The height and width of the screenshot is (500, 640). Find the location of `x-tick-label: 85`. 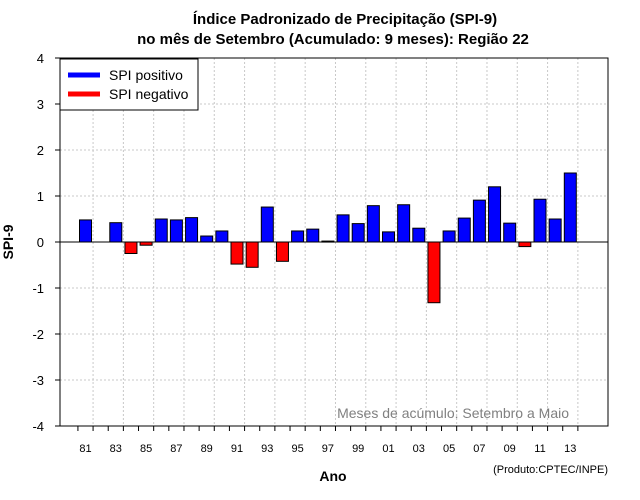

x-tick-label: 85 is located at coordinates (146, 449).